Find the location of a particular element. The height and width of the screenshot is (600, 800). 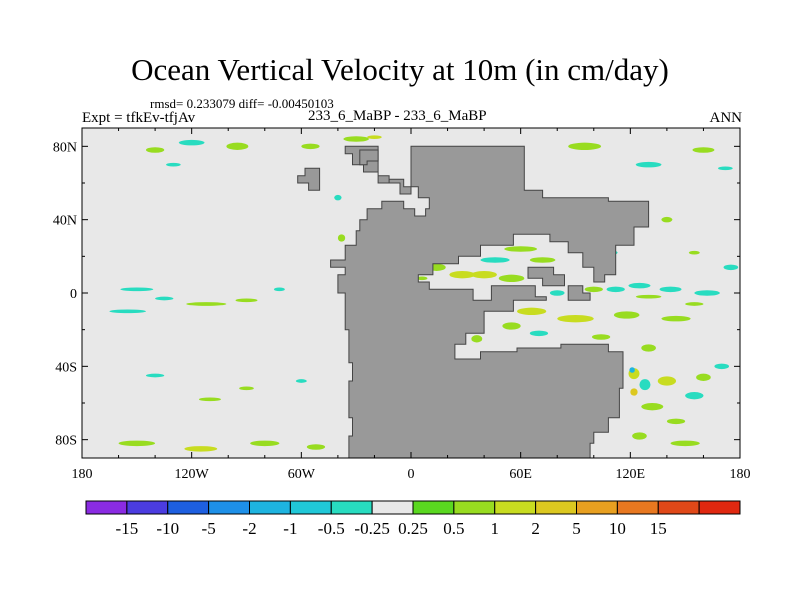

colorbar-label: -10 is located at coordinates (167, 528).